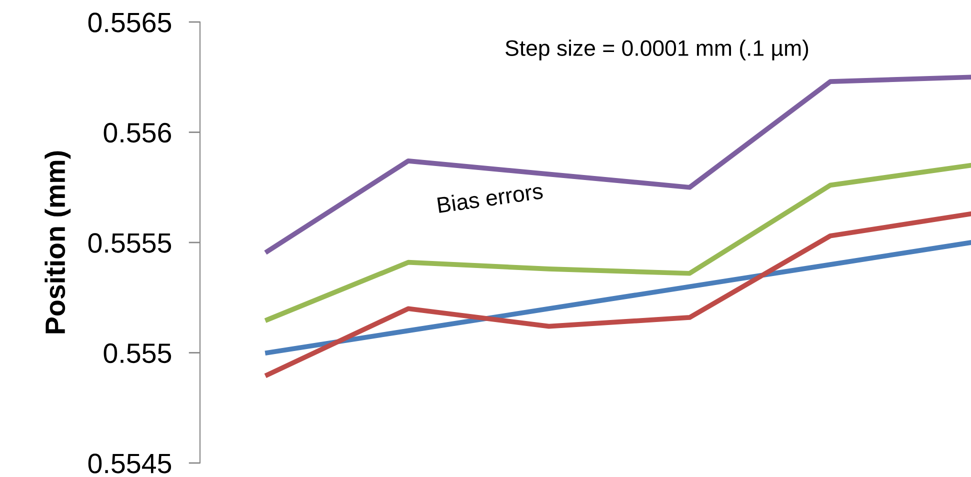  What do you see at coordinates (130, 464) in the screenshot?
I see `y-tick-label: 0.5545` at bounding box center [130, 464].